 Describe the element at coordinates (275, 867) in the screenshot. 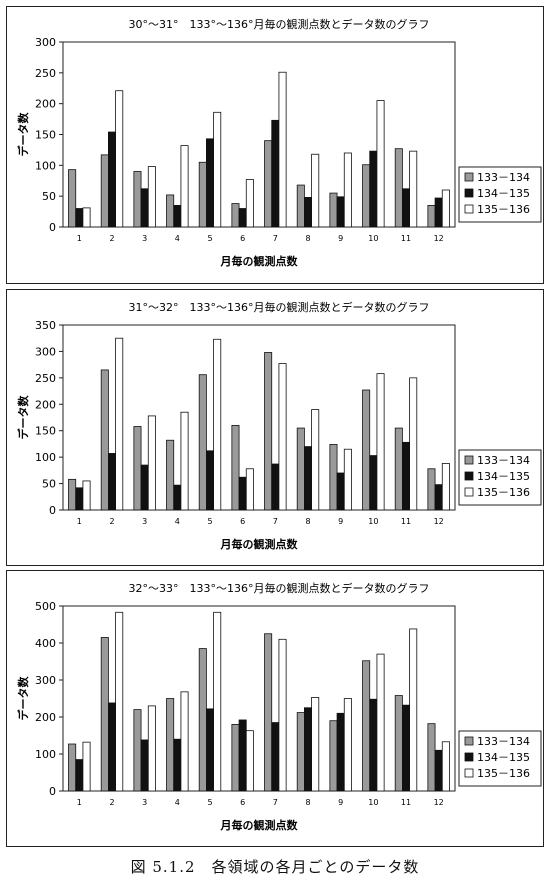

I see `figure-caption: 図 5.1.2 各領域の各月ごとのデータ数` at that location.